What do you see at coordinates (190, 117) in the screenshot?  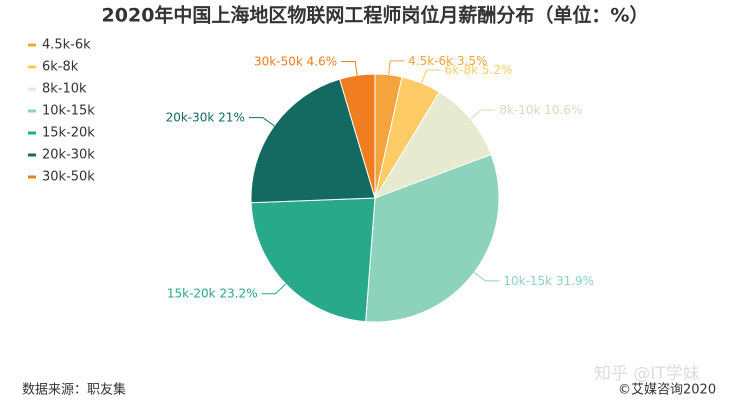 I see `data-label-category: 20k-30k` at bounding box center [190, 117].